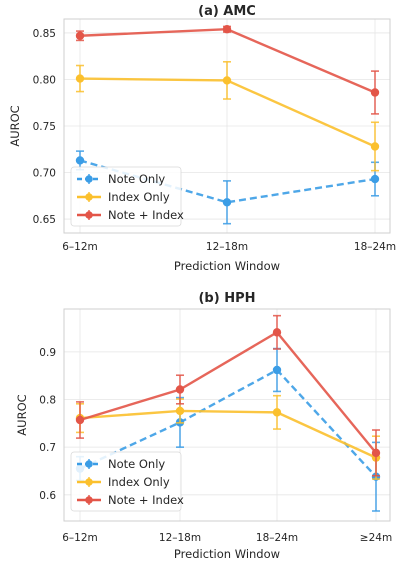 Image resolution: width=400 pixels, height=566 pixels. What do you see at coordinates (44, 80) in the screenshot?
I see `y-tick-label: 0.80` at bounding box center [44, 80].